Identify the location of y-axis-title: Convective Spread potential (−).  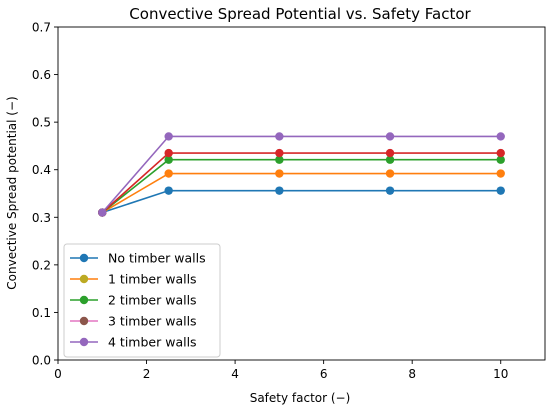
(12, 192).